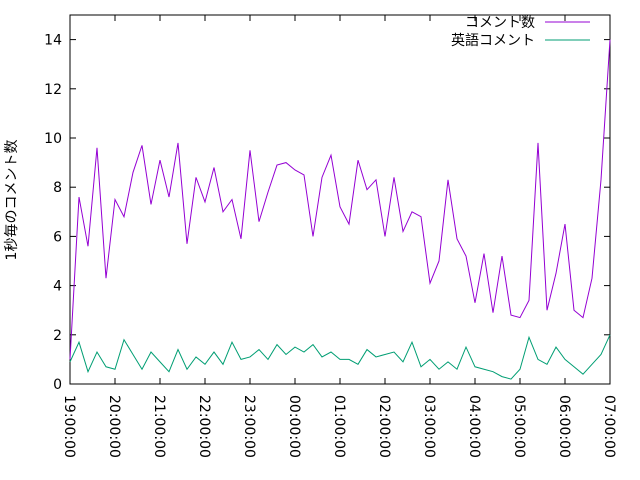  What do you see at coordinates (564, 426) in the screenshot?
I see `x-tick-label: 06:00:00` at bounding box center [564, 426].